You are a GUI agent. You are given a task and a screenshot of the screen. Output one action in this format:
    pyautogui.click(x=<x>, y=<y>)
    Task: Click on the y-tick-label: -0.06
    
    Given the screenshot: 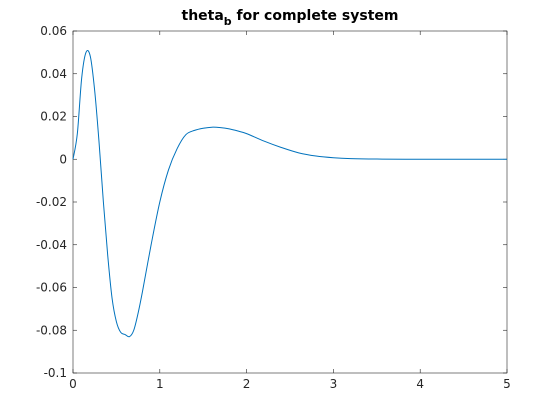 What is the action you would take?
    pyautogui.click(x=51, y=288)
    